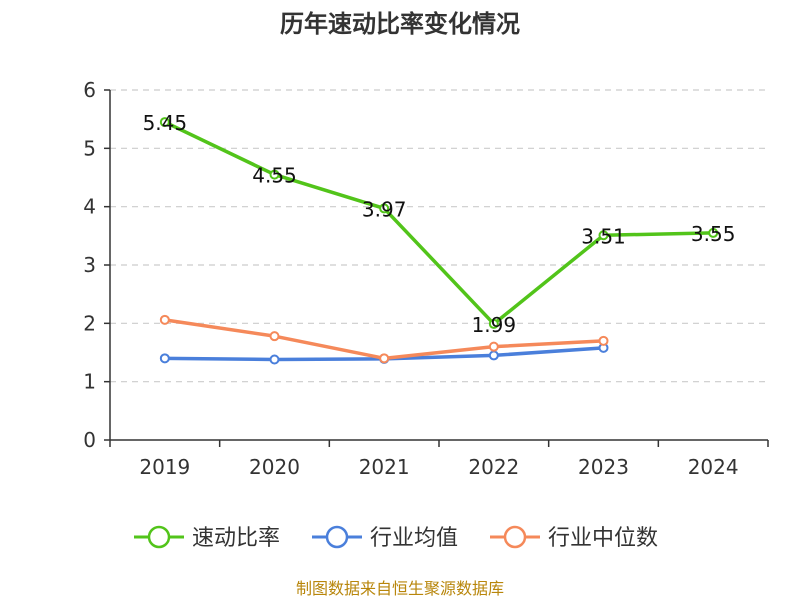  I want to click on legend-label: 行业均值, so click(414, 538).